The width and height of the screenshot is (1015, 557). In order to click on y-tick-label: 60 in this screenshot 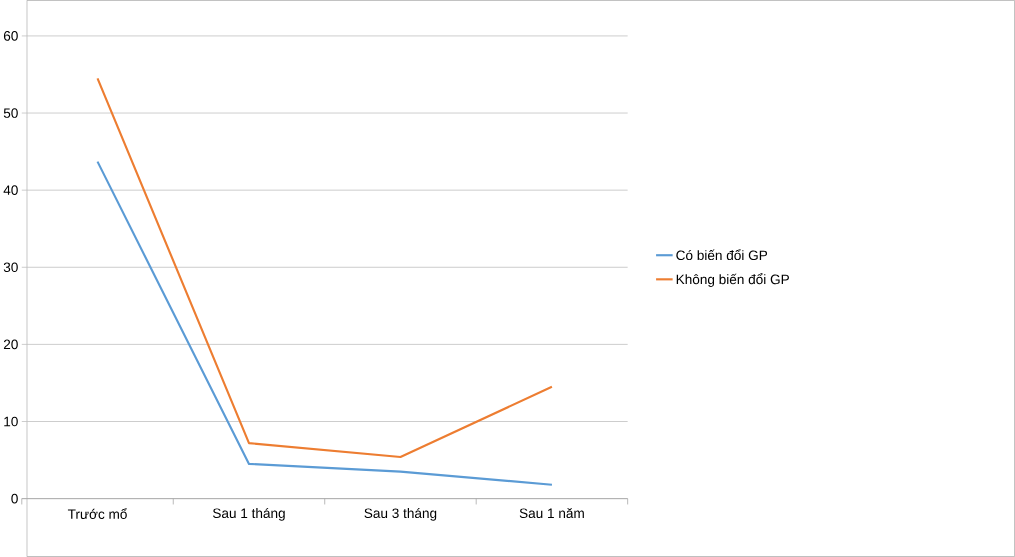, I will do `click(10, 36)`.